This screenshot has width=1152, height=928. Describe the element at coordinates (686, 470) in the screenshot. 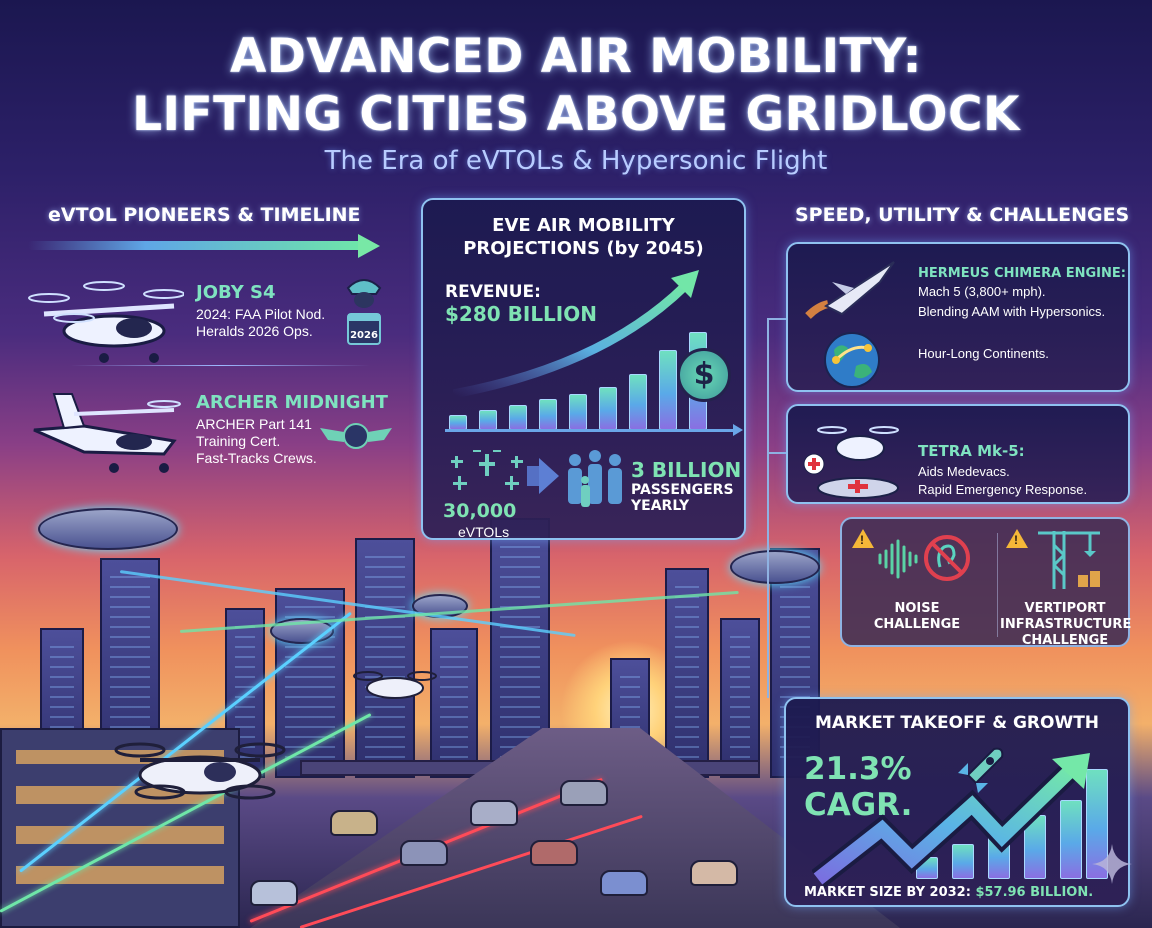

I see `passengers-value: 3 BILLION` at that location.